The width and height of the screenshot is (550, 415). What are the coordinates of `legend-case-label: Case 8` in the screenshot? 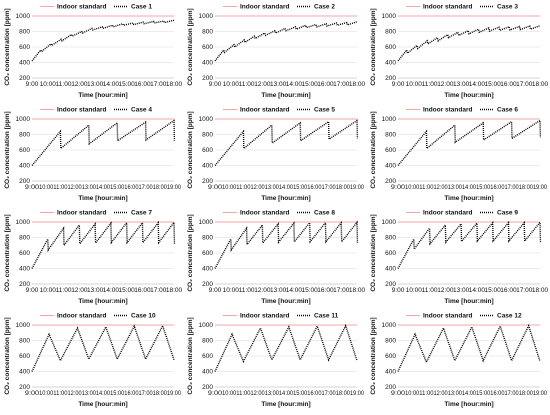 It's located at (324, 213).